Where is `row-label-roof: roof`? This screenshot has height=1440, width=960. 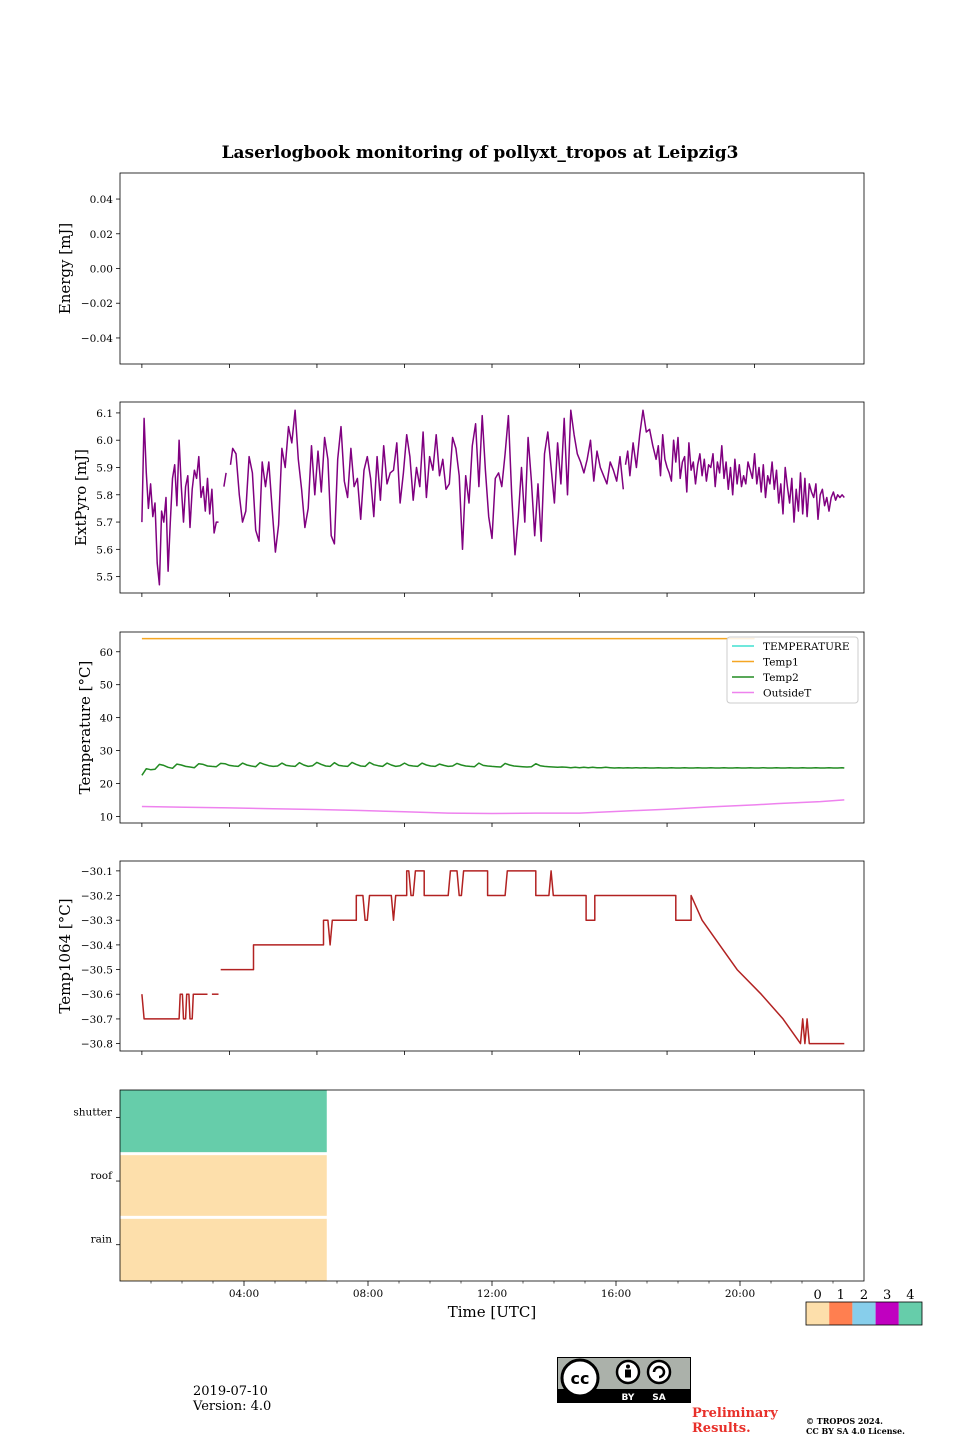 row-label-roof: roof is located at coordinates (101, 1176).